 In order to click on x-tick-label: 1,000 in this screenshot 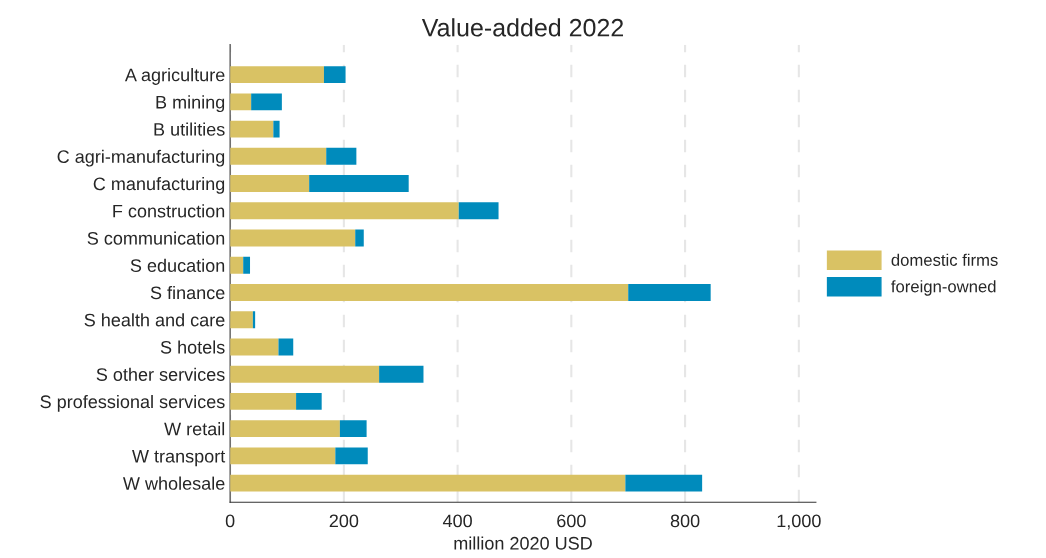, I will do `click(799, 522)`.